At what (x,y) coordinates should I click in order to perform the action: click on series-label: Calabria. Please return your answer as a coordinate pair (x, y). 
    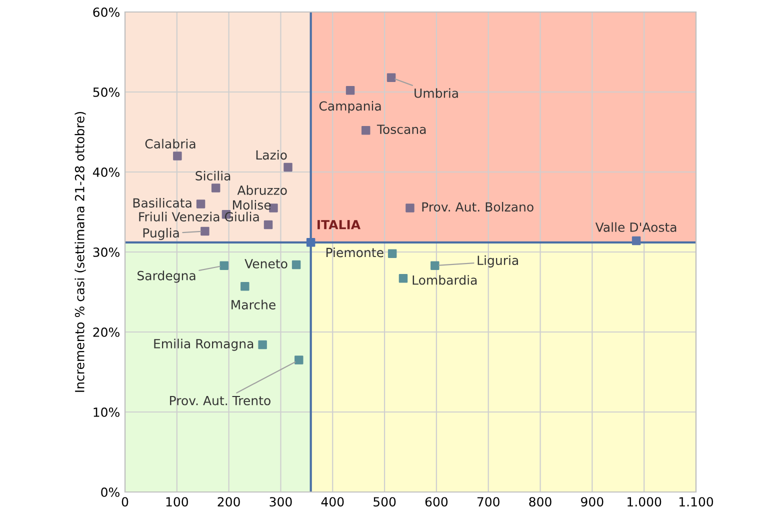
    Looking at the image, I should click on (170, 143).